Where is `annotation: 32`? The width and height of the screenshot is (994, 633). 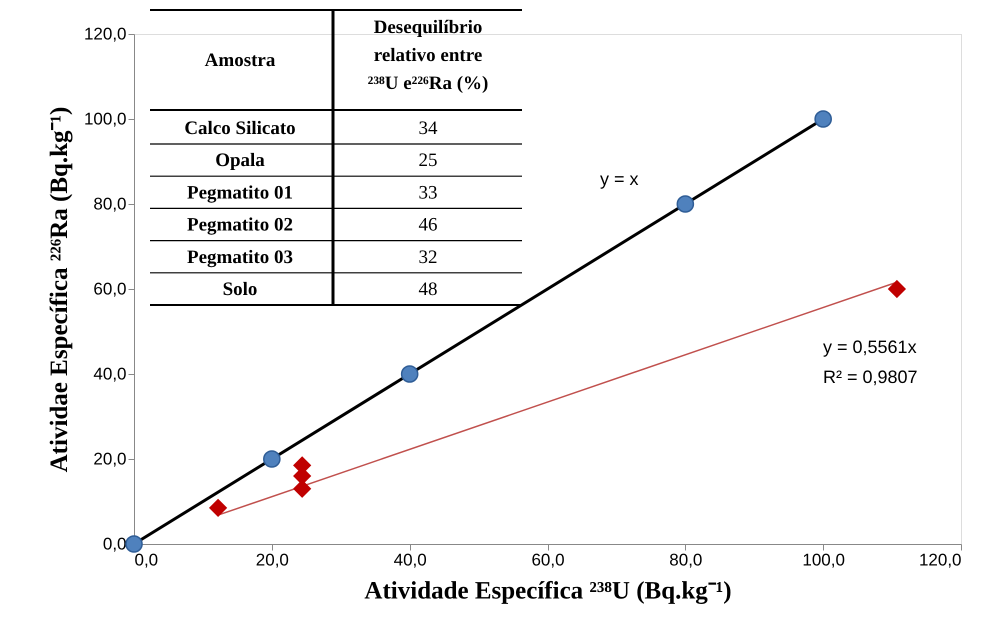
annotation: 32 is located at coordinates (428, 257).